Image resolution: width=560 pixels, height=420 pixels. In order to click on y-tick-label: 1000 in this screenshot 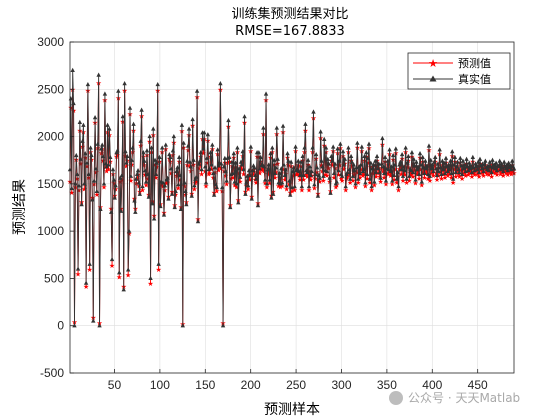, I will do `click(50, 231)`.